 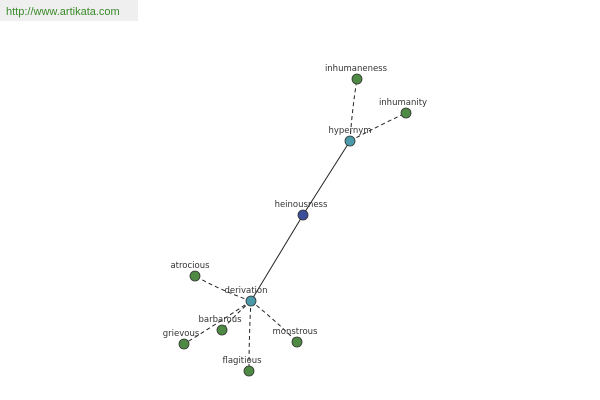 I want to click on node-label: barbarous, so click(x=220, y=320).